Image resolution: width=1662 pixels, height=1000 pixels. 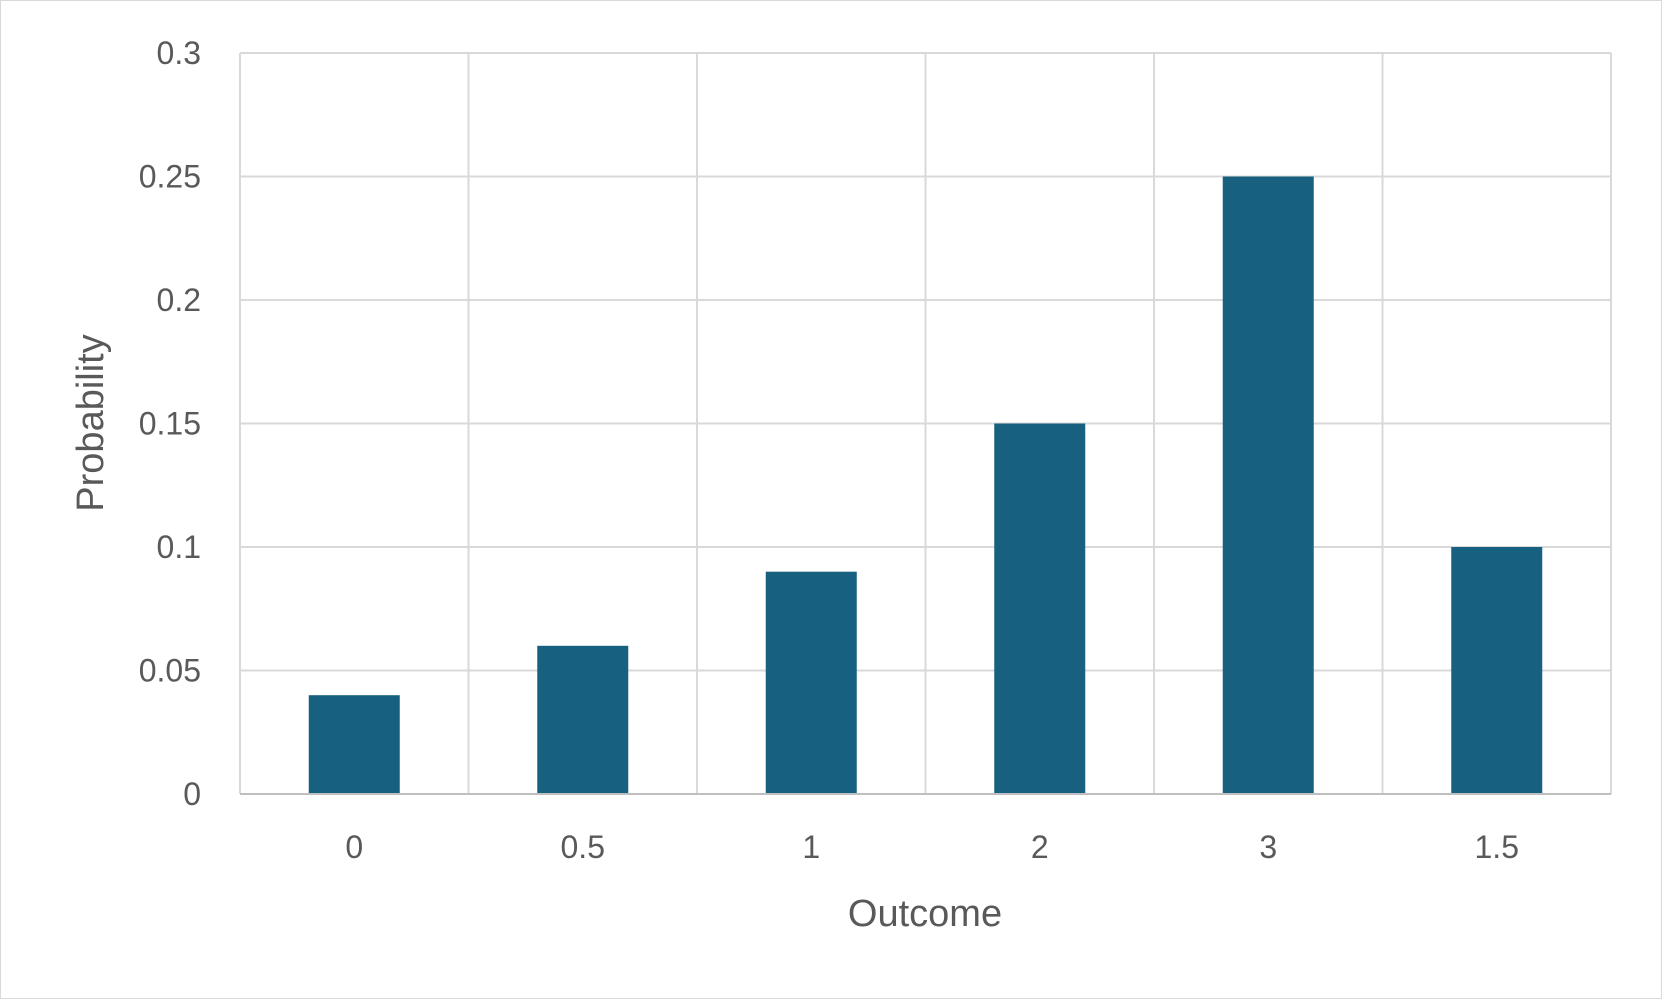 I want to click on x-tick-label: 0, so click(x=354, y=847).